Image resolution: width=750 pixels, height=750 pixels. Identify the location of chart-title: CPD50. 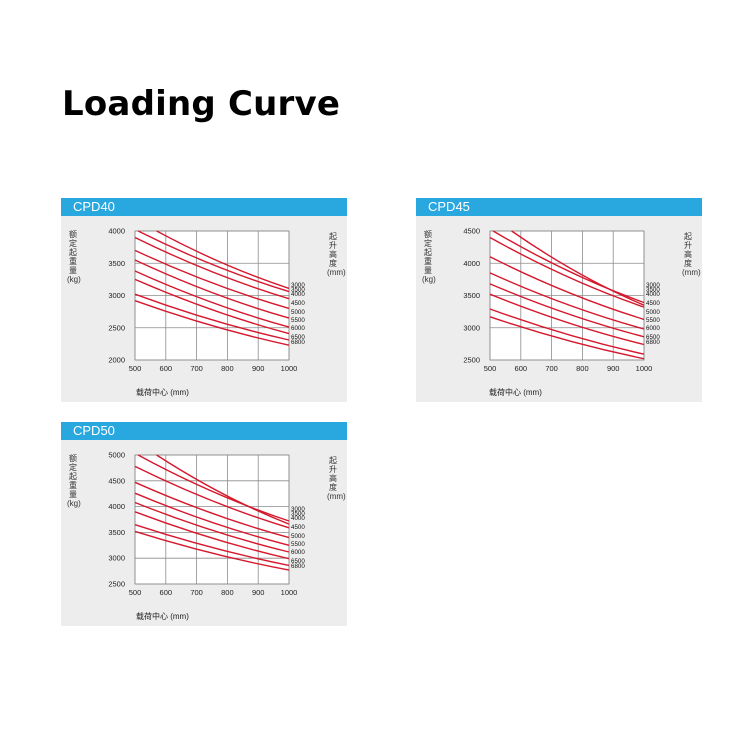
(204, 431).